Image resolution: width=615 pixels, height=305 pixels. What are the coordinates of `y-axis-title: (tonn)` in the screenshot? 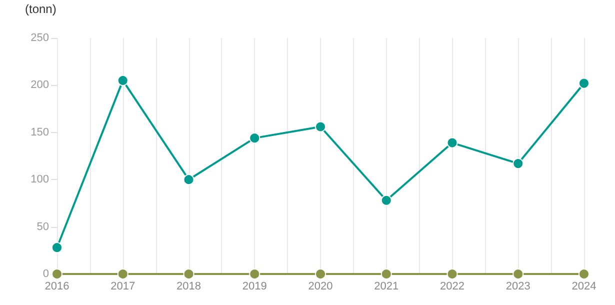 It's located at (40, 9).